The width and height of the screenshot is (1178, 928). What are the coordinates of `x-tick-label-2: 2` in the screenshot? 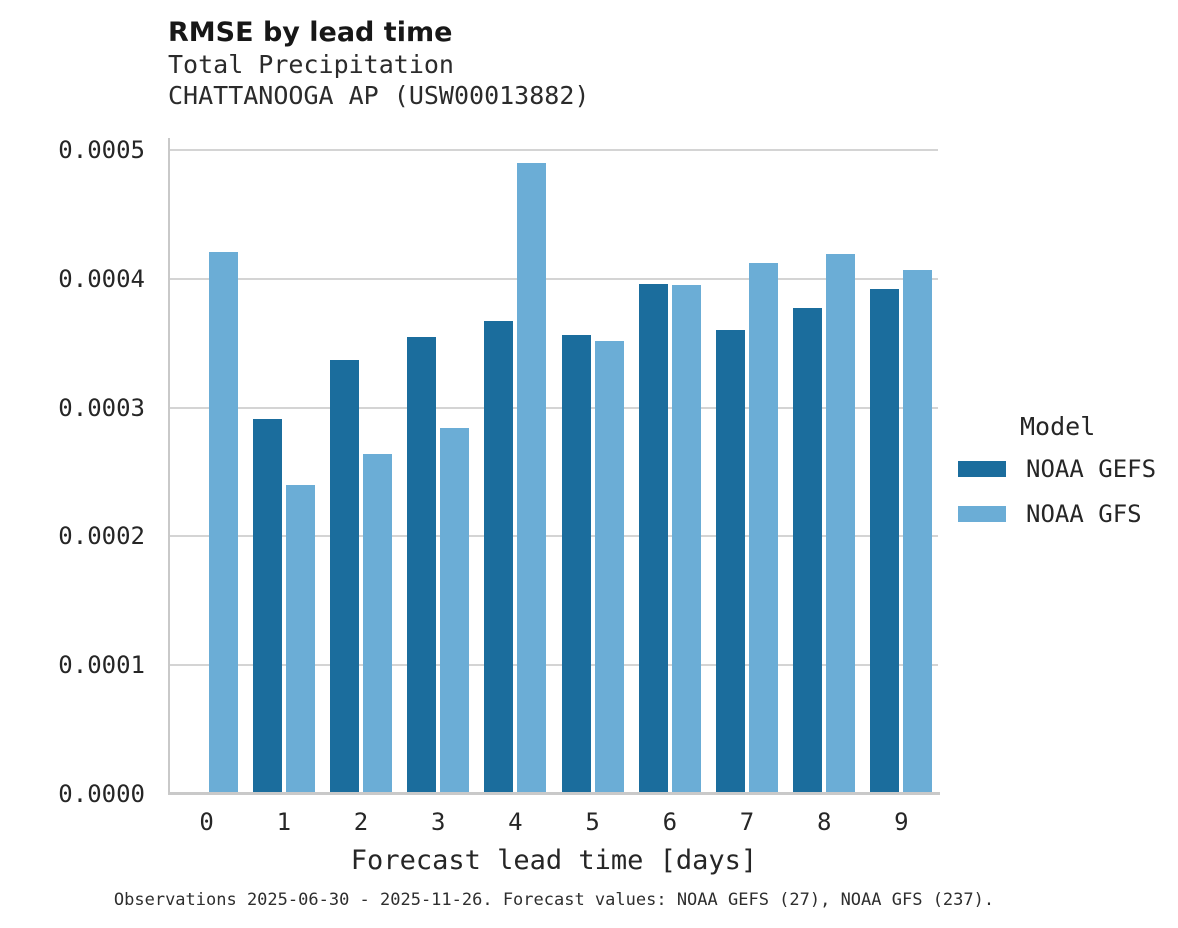 It's located at (361, 822).